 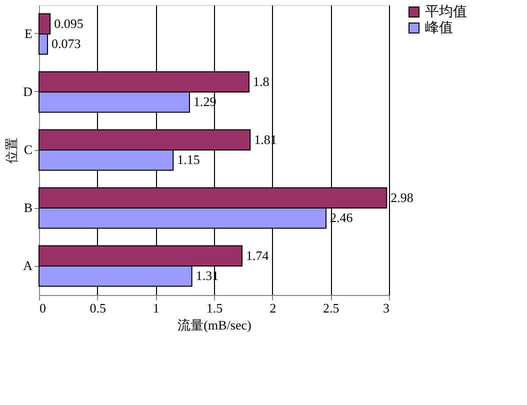 What do you see at coordinates (188, 160) in the screenshot?
I see `data-label: 1.15` at bounding box center [188, 160].